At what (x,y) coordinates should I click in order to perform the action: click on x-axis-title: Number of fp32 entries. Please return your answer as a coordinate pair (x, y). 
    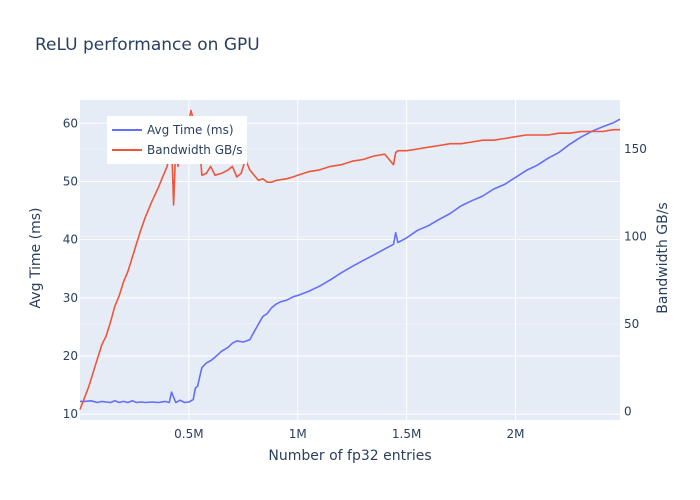
    Looking at the image, I should click on (349, 456).